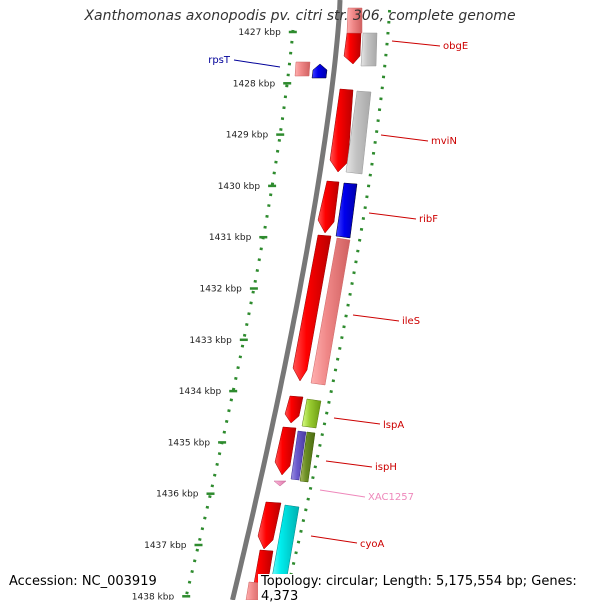 This screenshot has width=600, height=604. What do you see at coordinates (280, 483) in the screenshot?
I see `gene-arrow-xac1257` at bounding box center [280, 483].